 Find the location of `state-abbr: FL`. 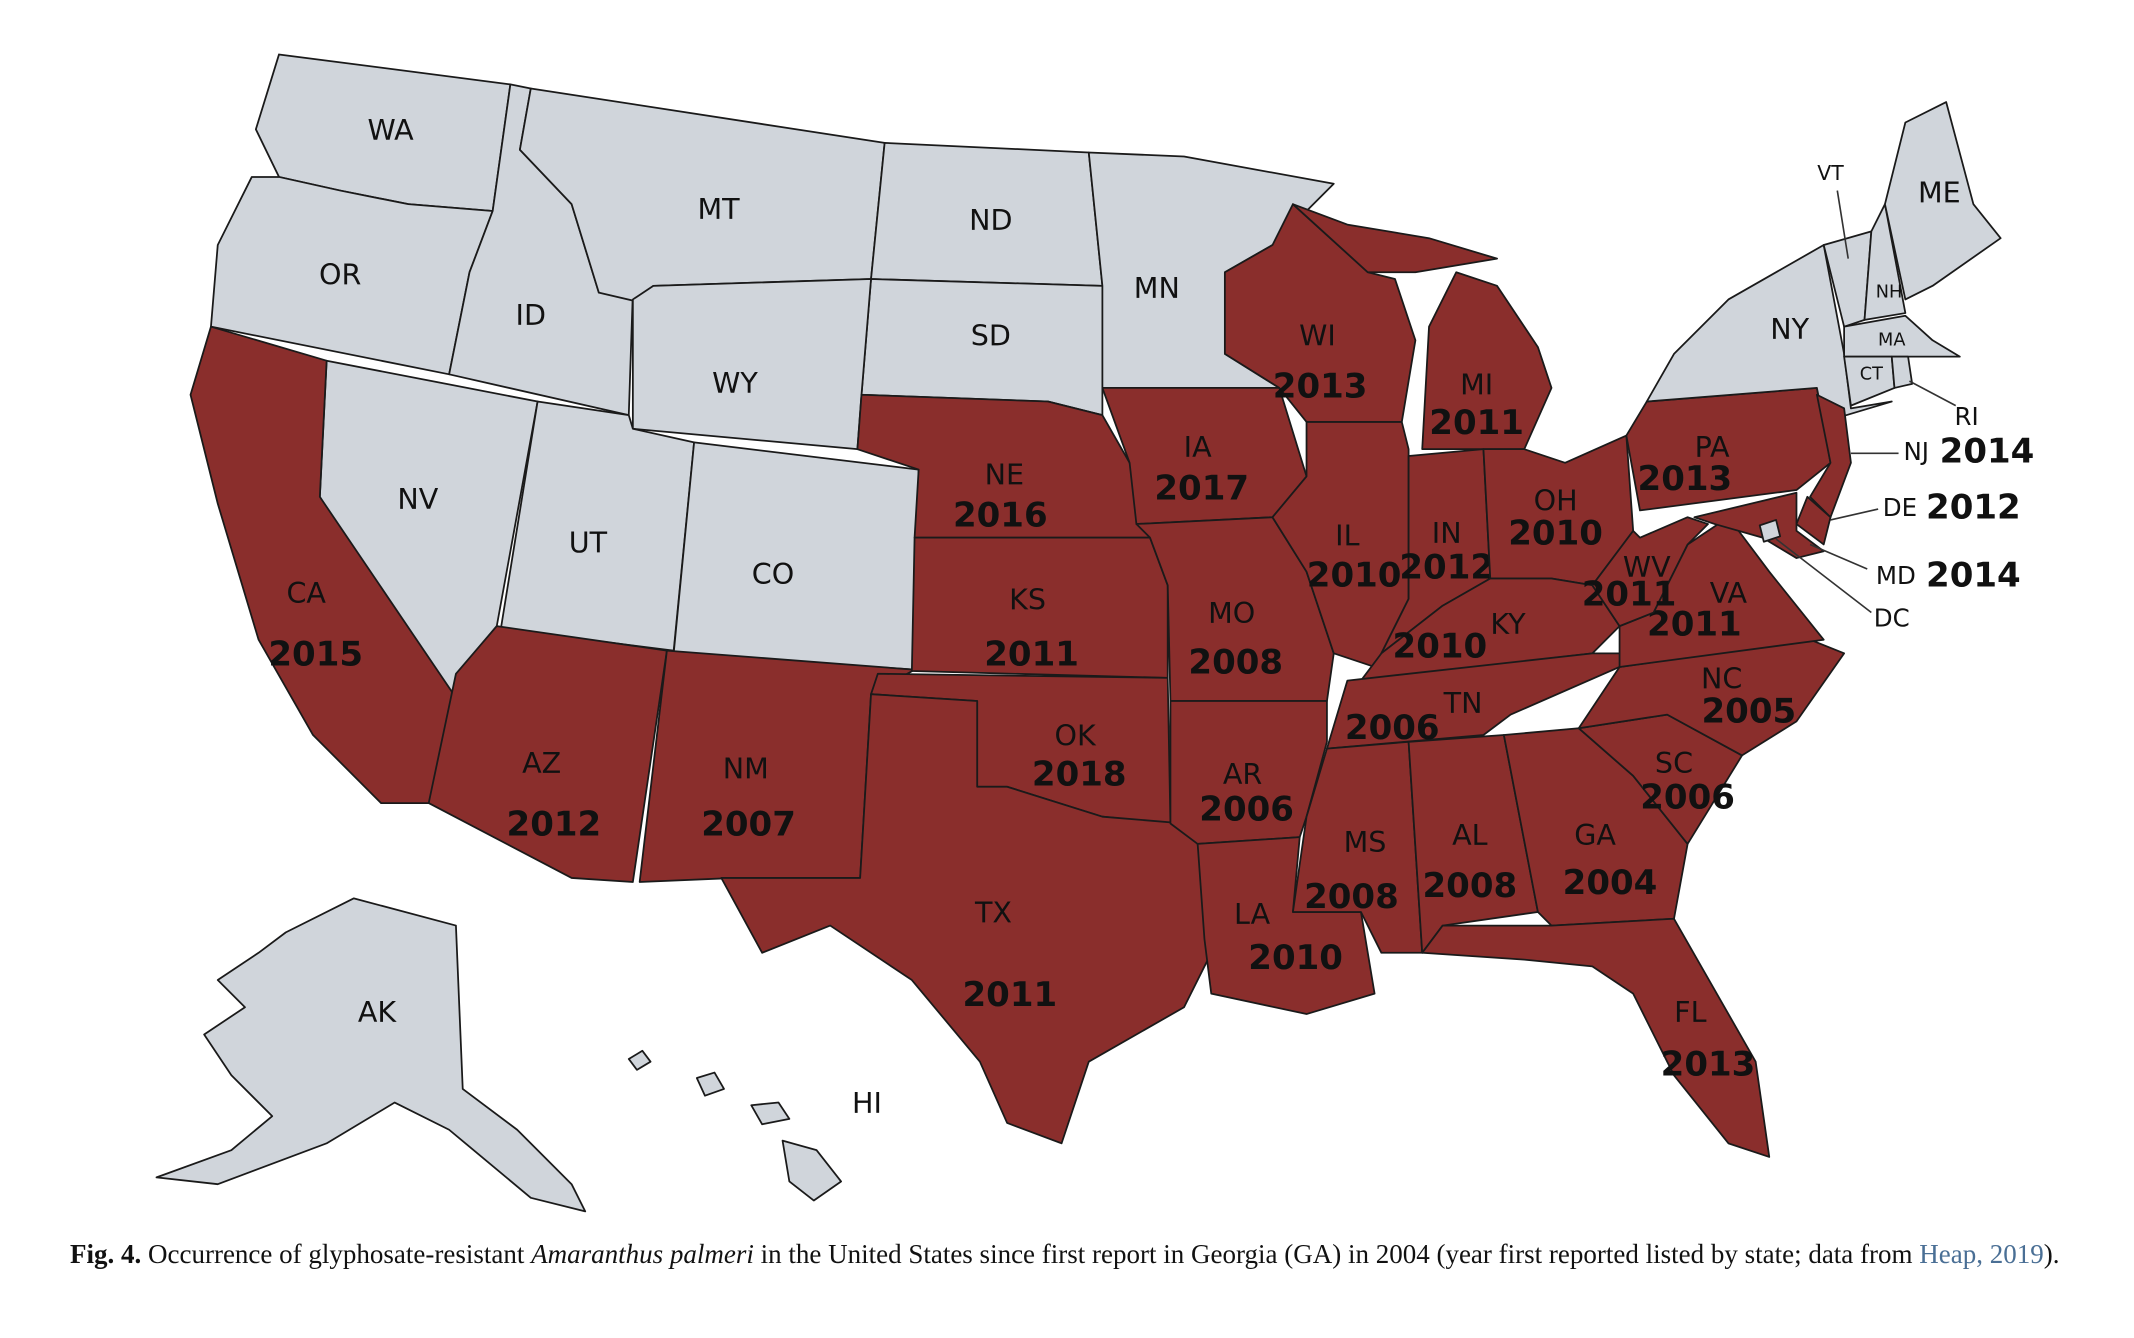

state-abbr: FL is located at coordinates (1690, 1012).